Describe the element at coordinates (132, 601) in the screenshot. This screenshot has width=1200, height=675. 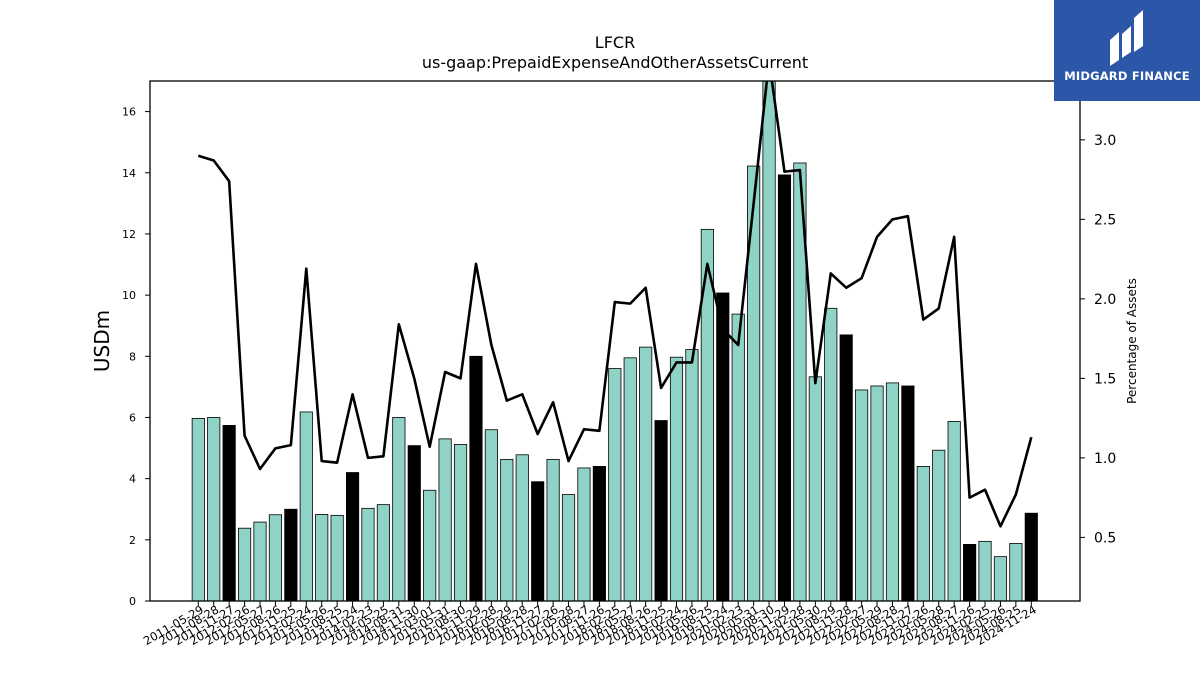
I see `y-tick-label: 0` at that location.